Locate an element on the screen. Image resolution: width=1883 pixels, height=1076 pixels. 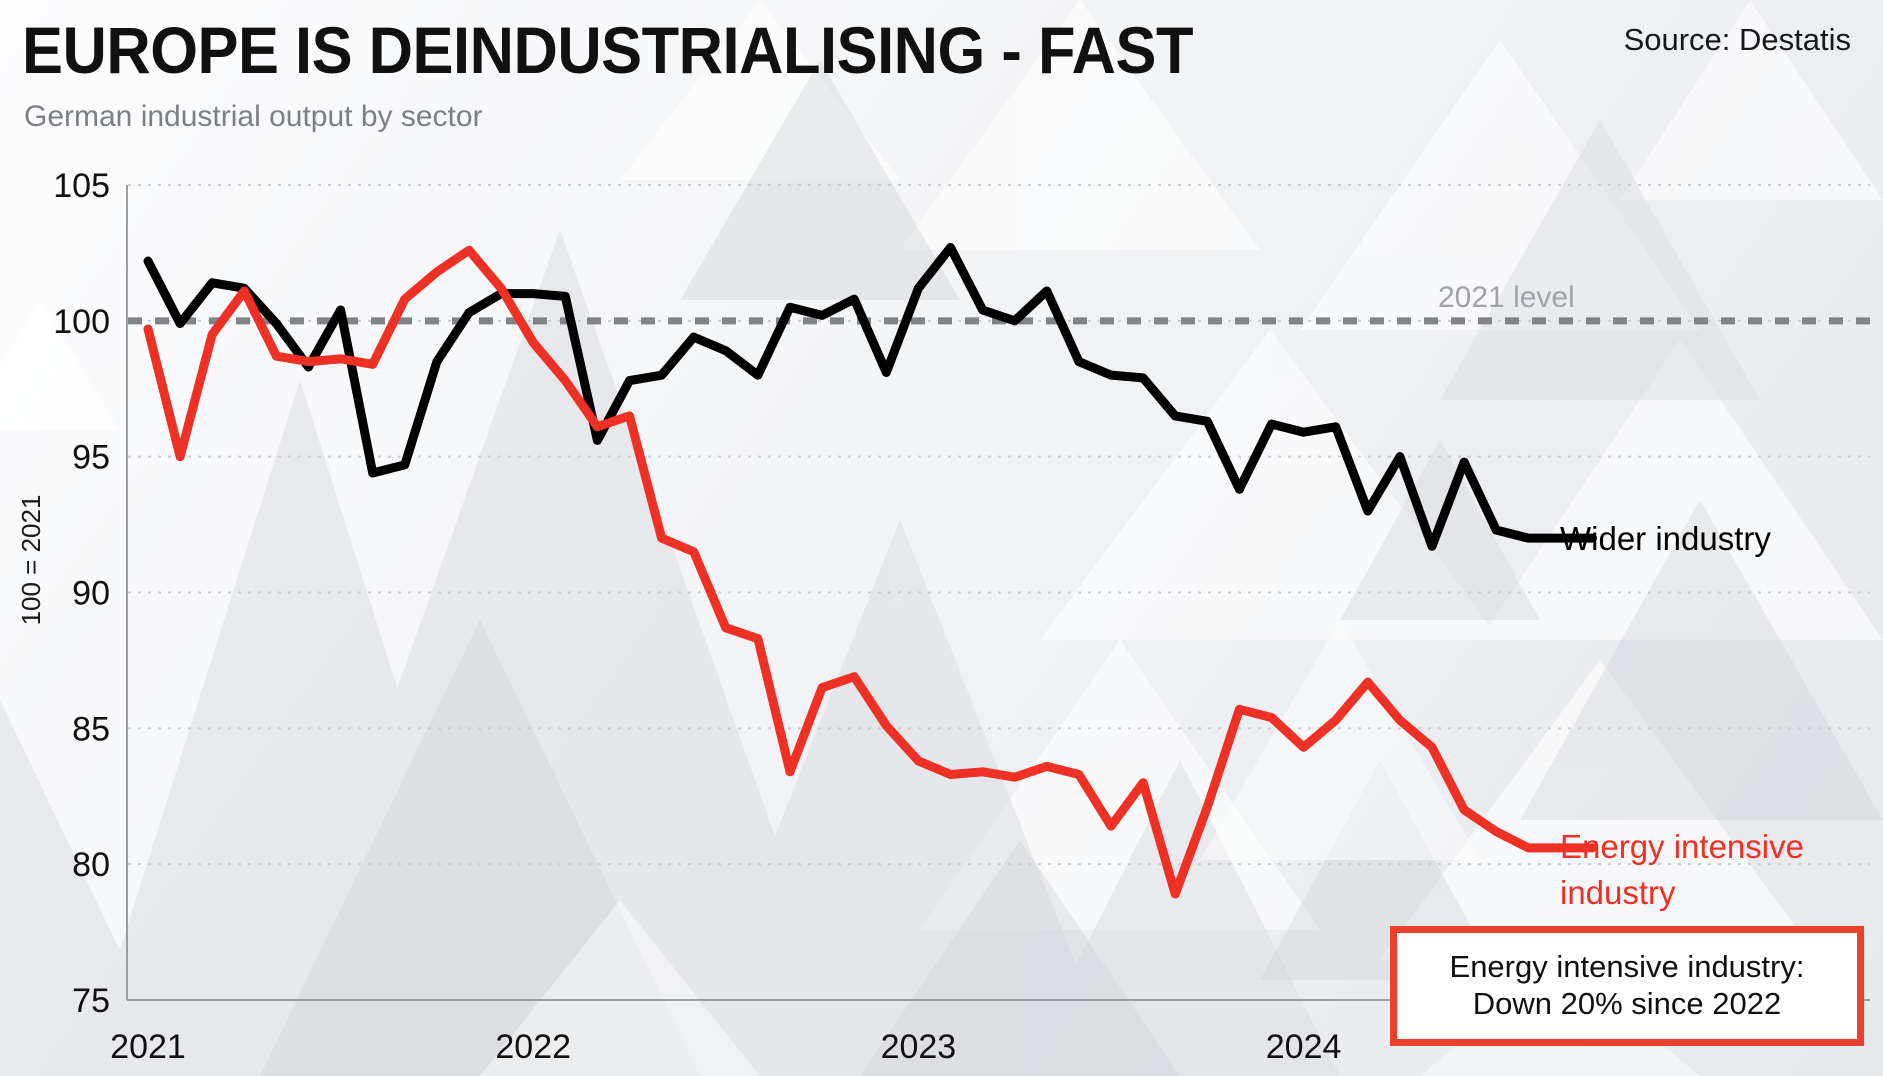
y-tick-label: 75 is located at coordinates (91, 1001).